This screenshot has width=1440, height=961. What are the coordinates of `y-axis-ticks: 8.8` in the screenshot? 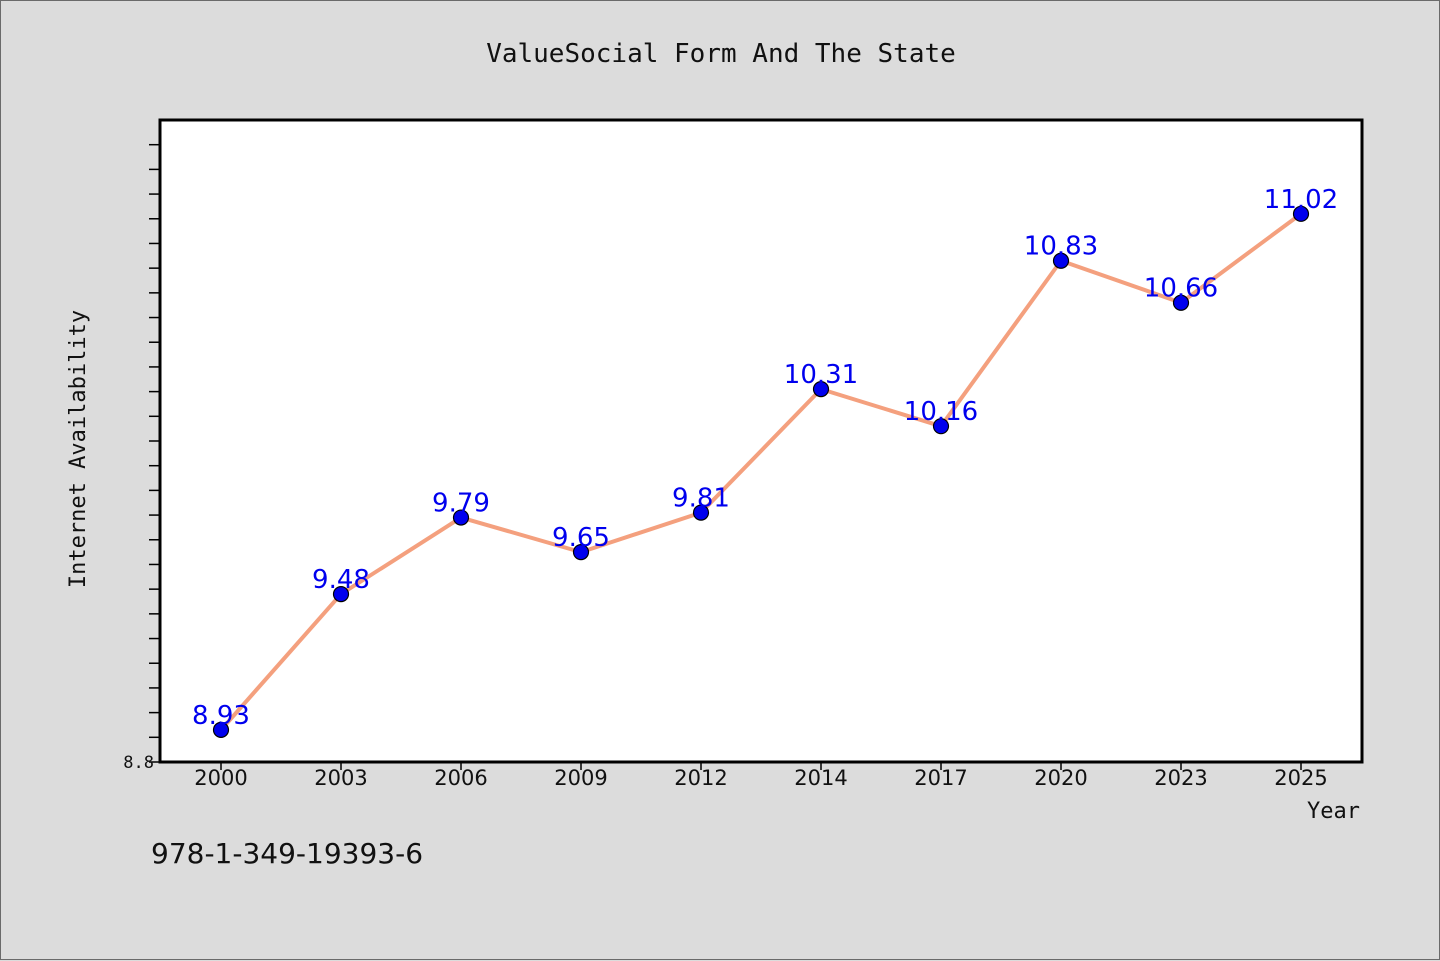 It's located at (141, 458).